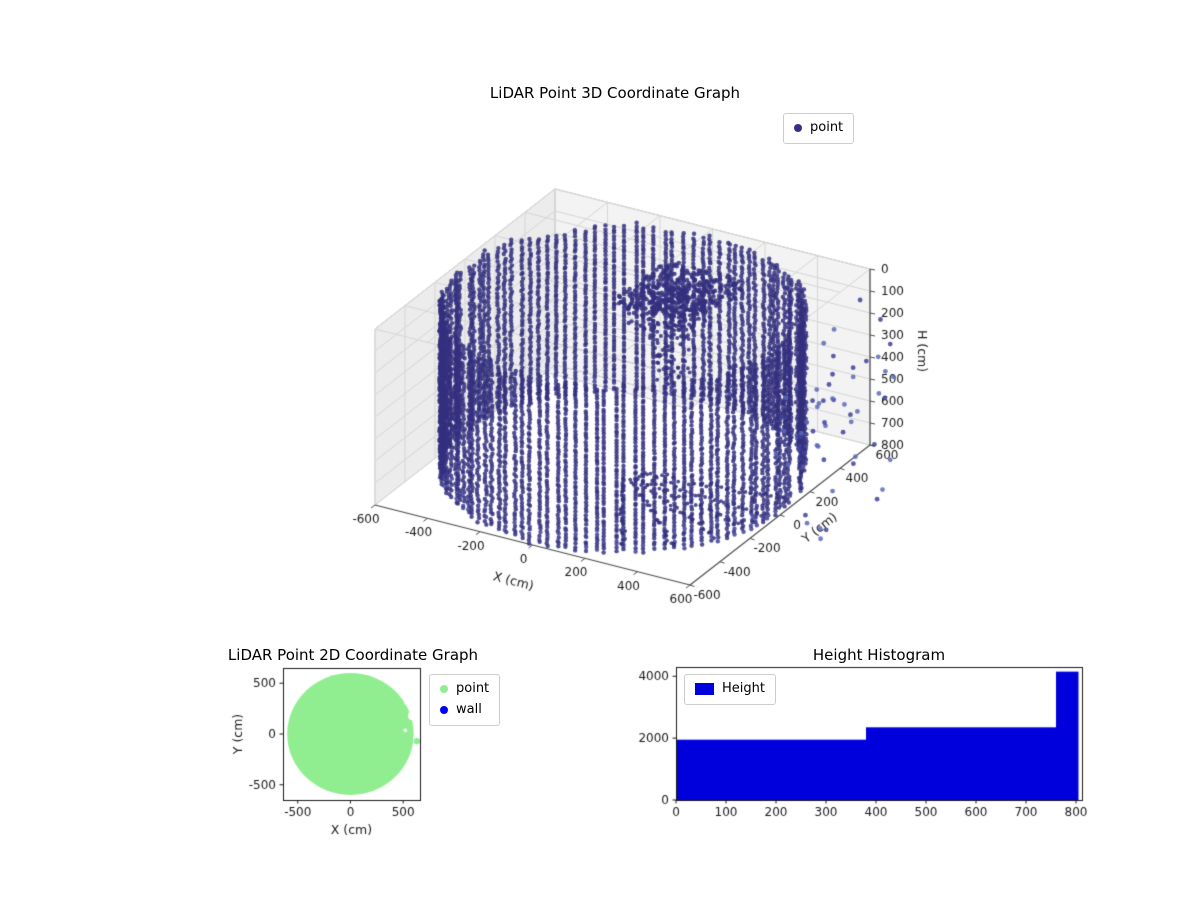 The width and height of the screenshot is (1200, 900). Describe the element at coordinates (385, 750) in the screenshot. I see `2d-scatter-canvas` at that location.